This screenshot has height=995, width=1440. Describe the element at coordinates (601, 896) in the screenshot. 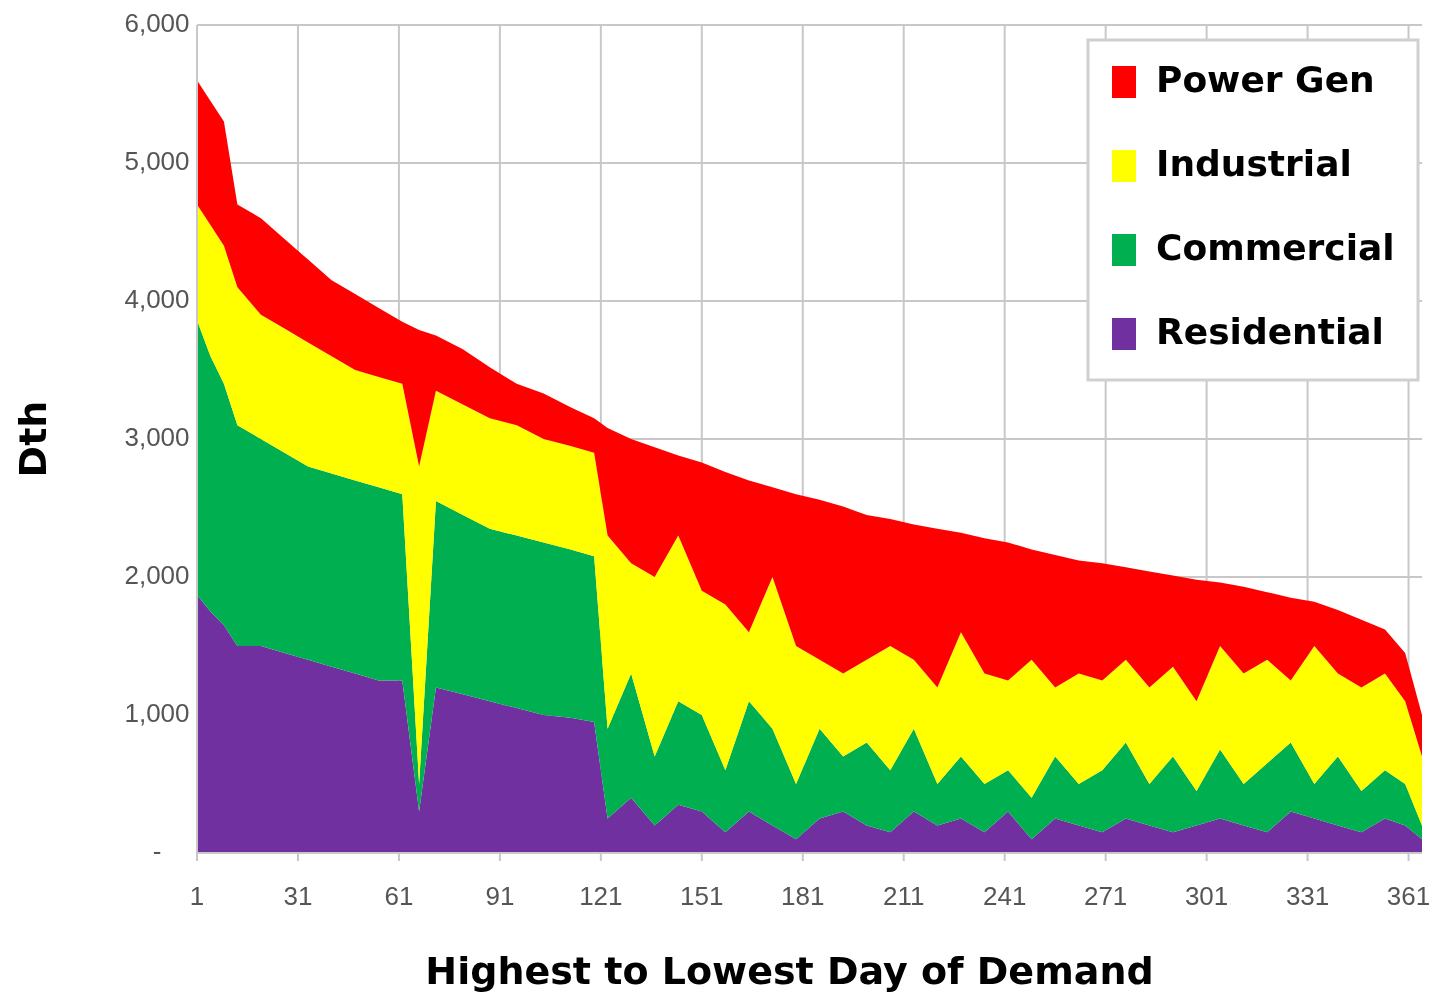

I see `x-tick-label: 121` at that location.